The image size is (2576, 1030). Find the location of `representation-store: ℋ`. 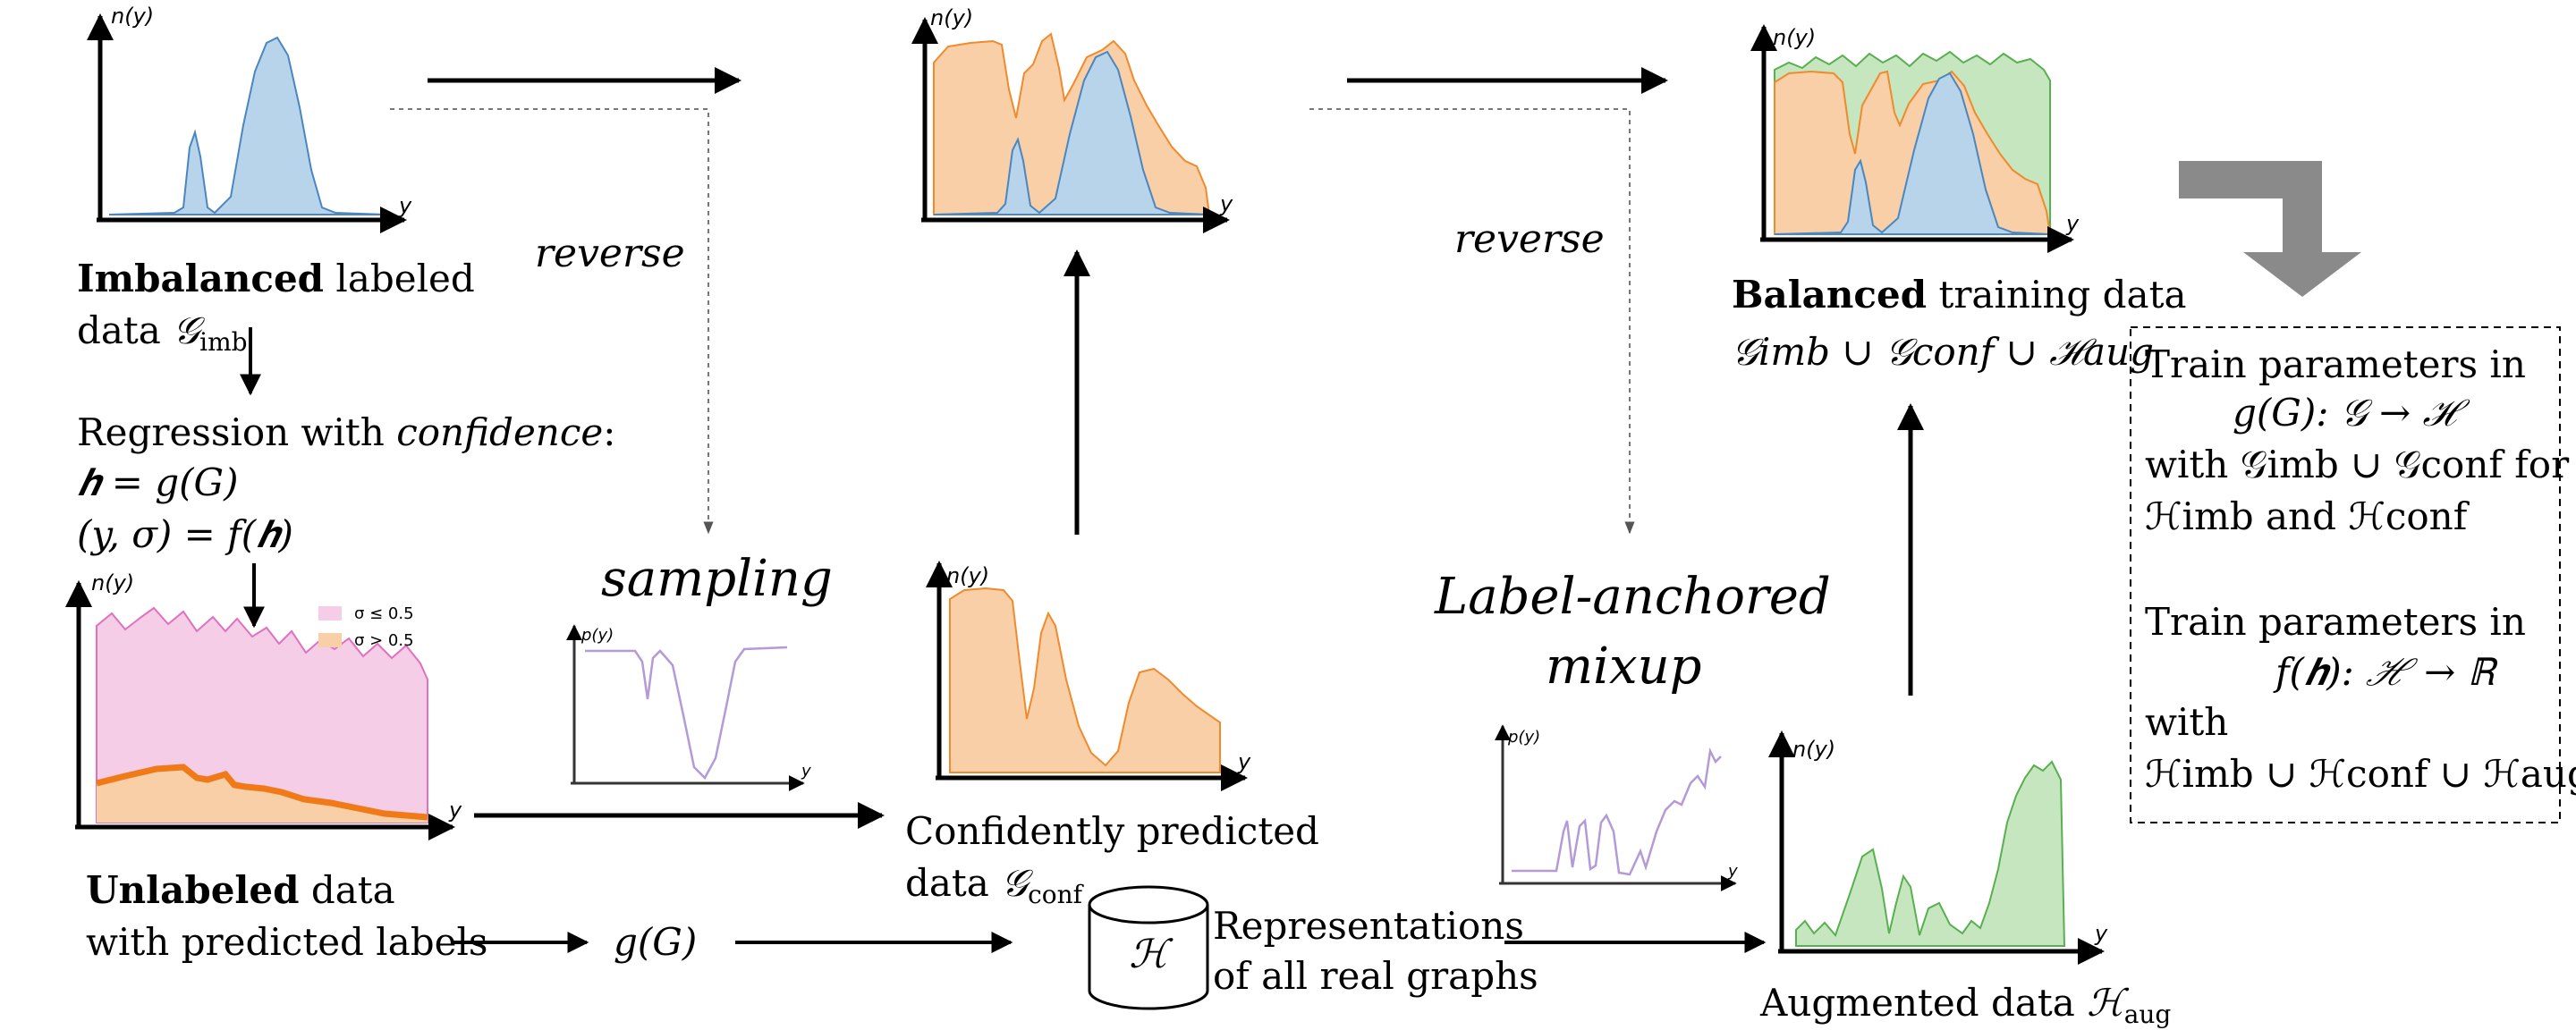

representation-store: ℋ is located at coordinates (1148, 947).